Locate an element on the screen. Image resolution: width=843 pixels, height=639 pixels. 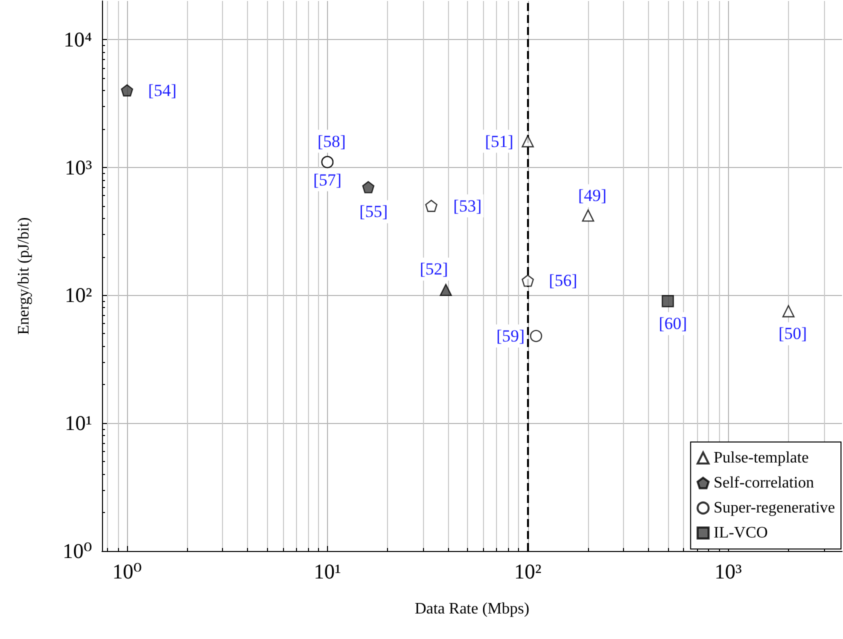
annotation: [52] is located at coordinates (434, 269).